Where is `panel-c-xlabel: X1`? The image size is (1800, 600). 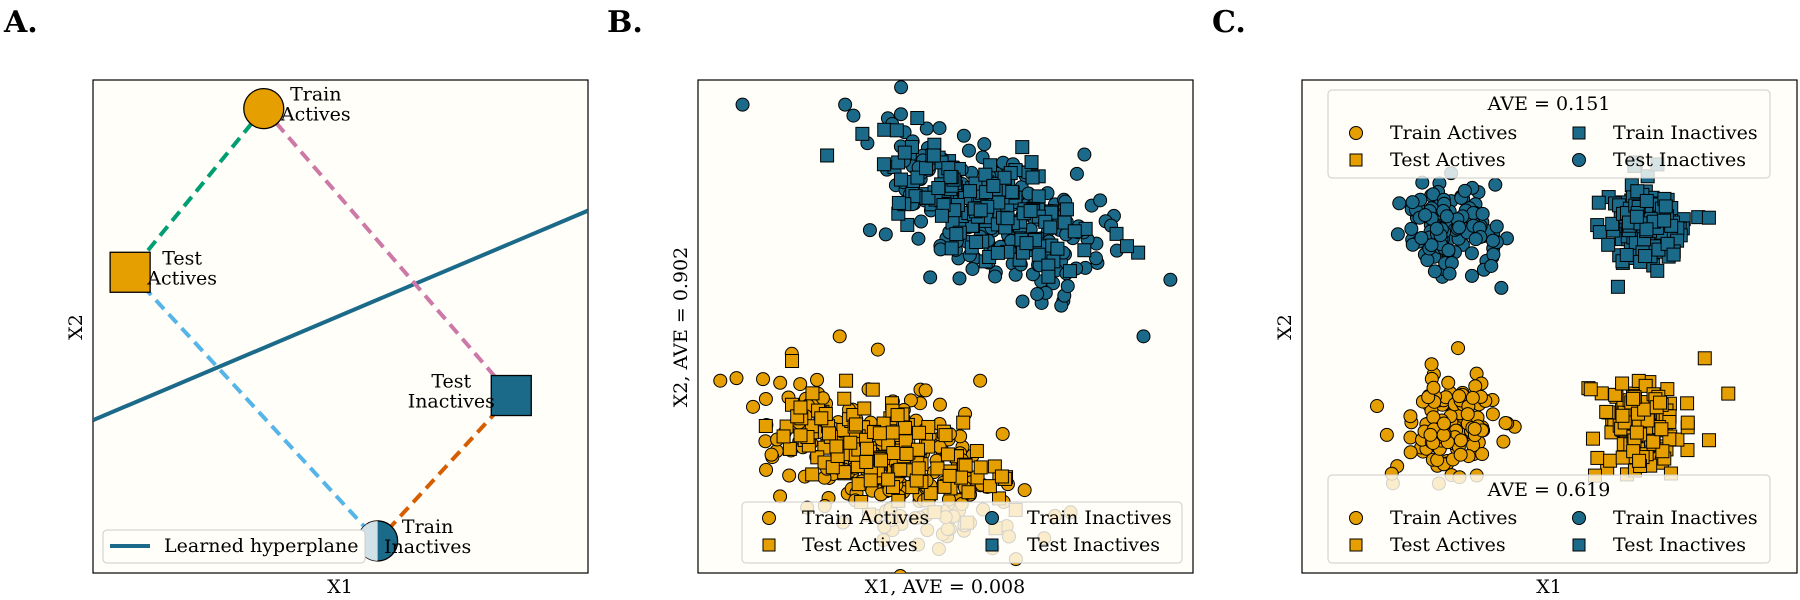
panel-c-xlabel: X1 is located at coordinates (1549, 587).